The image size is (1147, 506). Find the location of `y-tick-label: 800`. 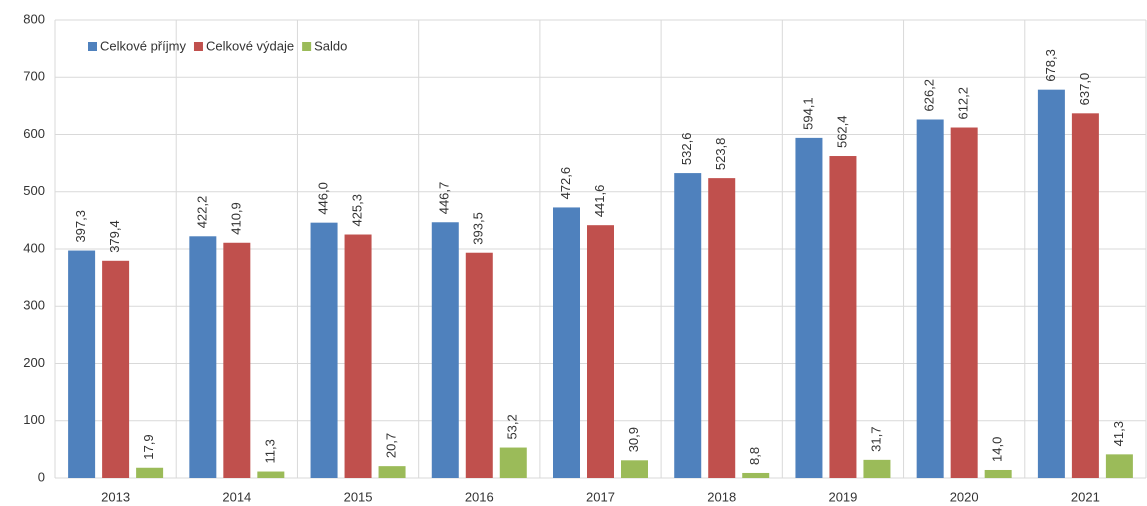

y-tick-label: 800 is located at coordinates (34, 18).